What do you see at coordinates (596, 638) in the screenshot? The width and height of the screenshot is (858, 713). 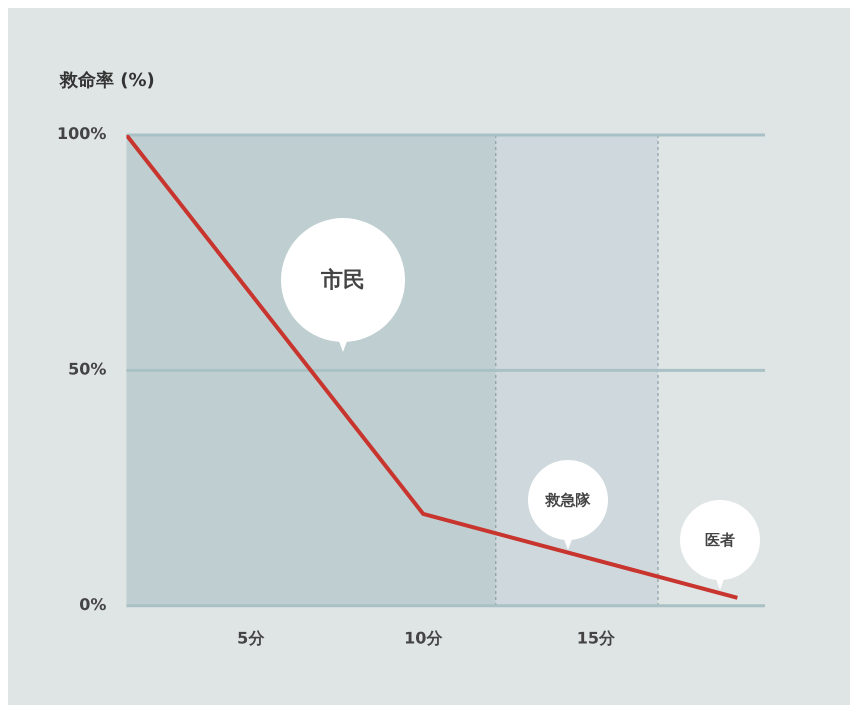 I see `x-tick-label: 15分` at bounding box center [596, 638].